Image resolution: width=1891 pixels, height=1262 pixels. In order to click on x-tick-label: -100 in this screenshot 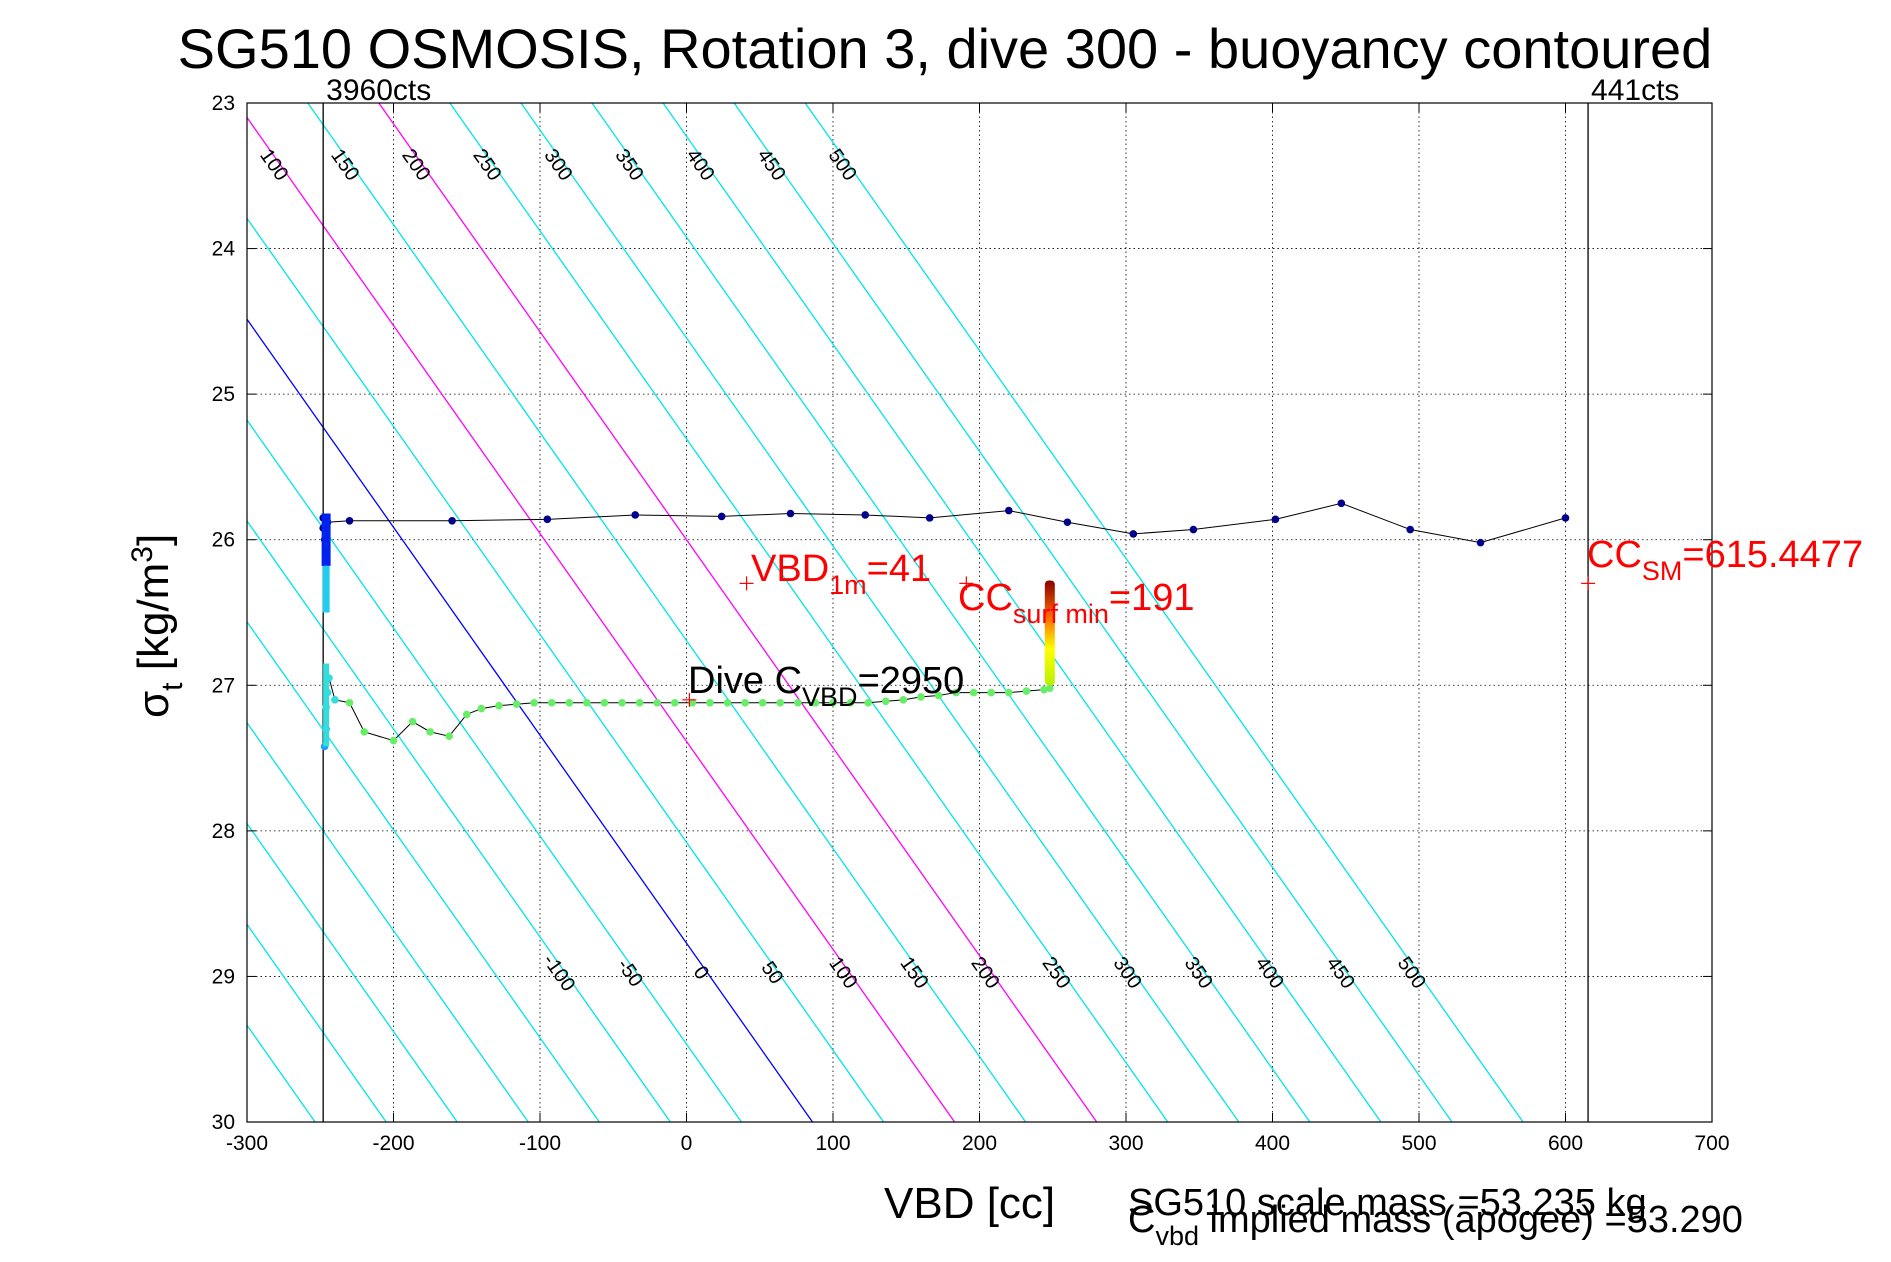, I will do `click(540, 1143)`.